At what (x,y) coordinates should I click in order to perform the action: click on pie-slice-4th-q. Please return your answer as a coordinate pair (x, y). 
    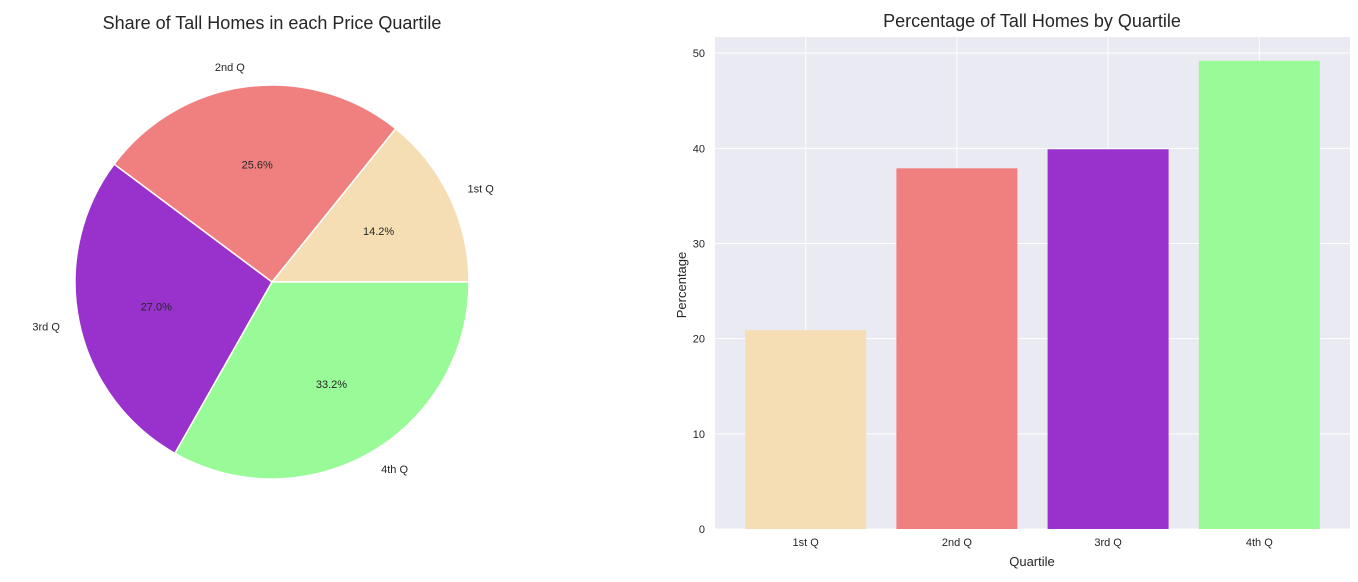
    Looking at the image, I should click on (321, 380).